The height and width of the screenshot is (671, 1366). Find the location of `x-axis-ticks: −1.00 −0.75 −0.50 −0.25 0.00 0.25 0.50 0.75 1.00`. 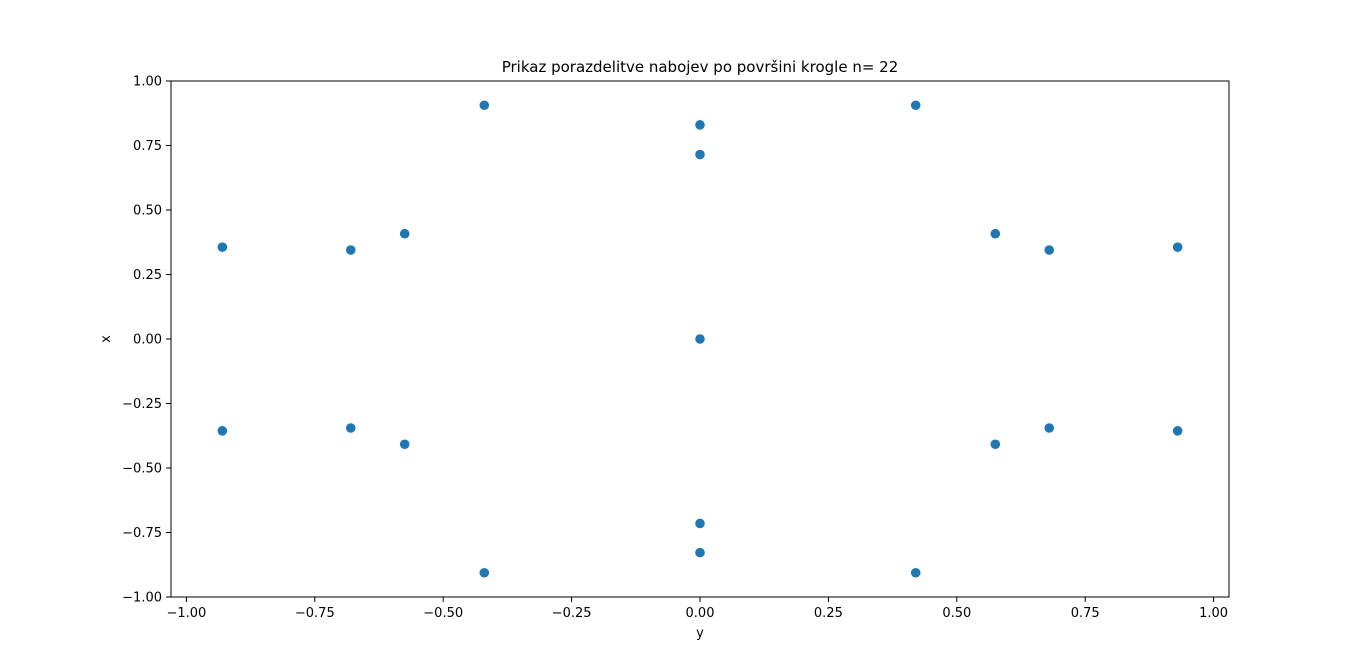

x-axis-ticks: −1.00 −0.75 −0.50 −0.25 0.00 0.25 0.50 0.75 1.00 is located at coordinates (697, 609).